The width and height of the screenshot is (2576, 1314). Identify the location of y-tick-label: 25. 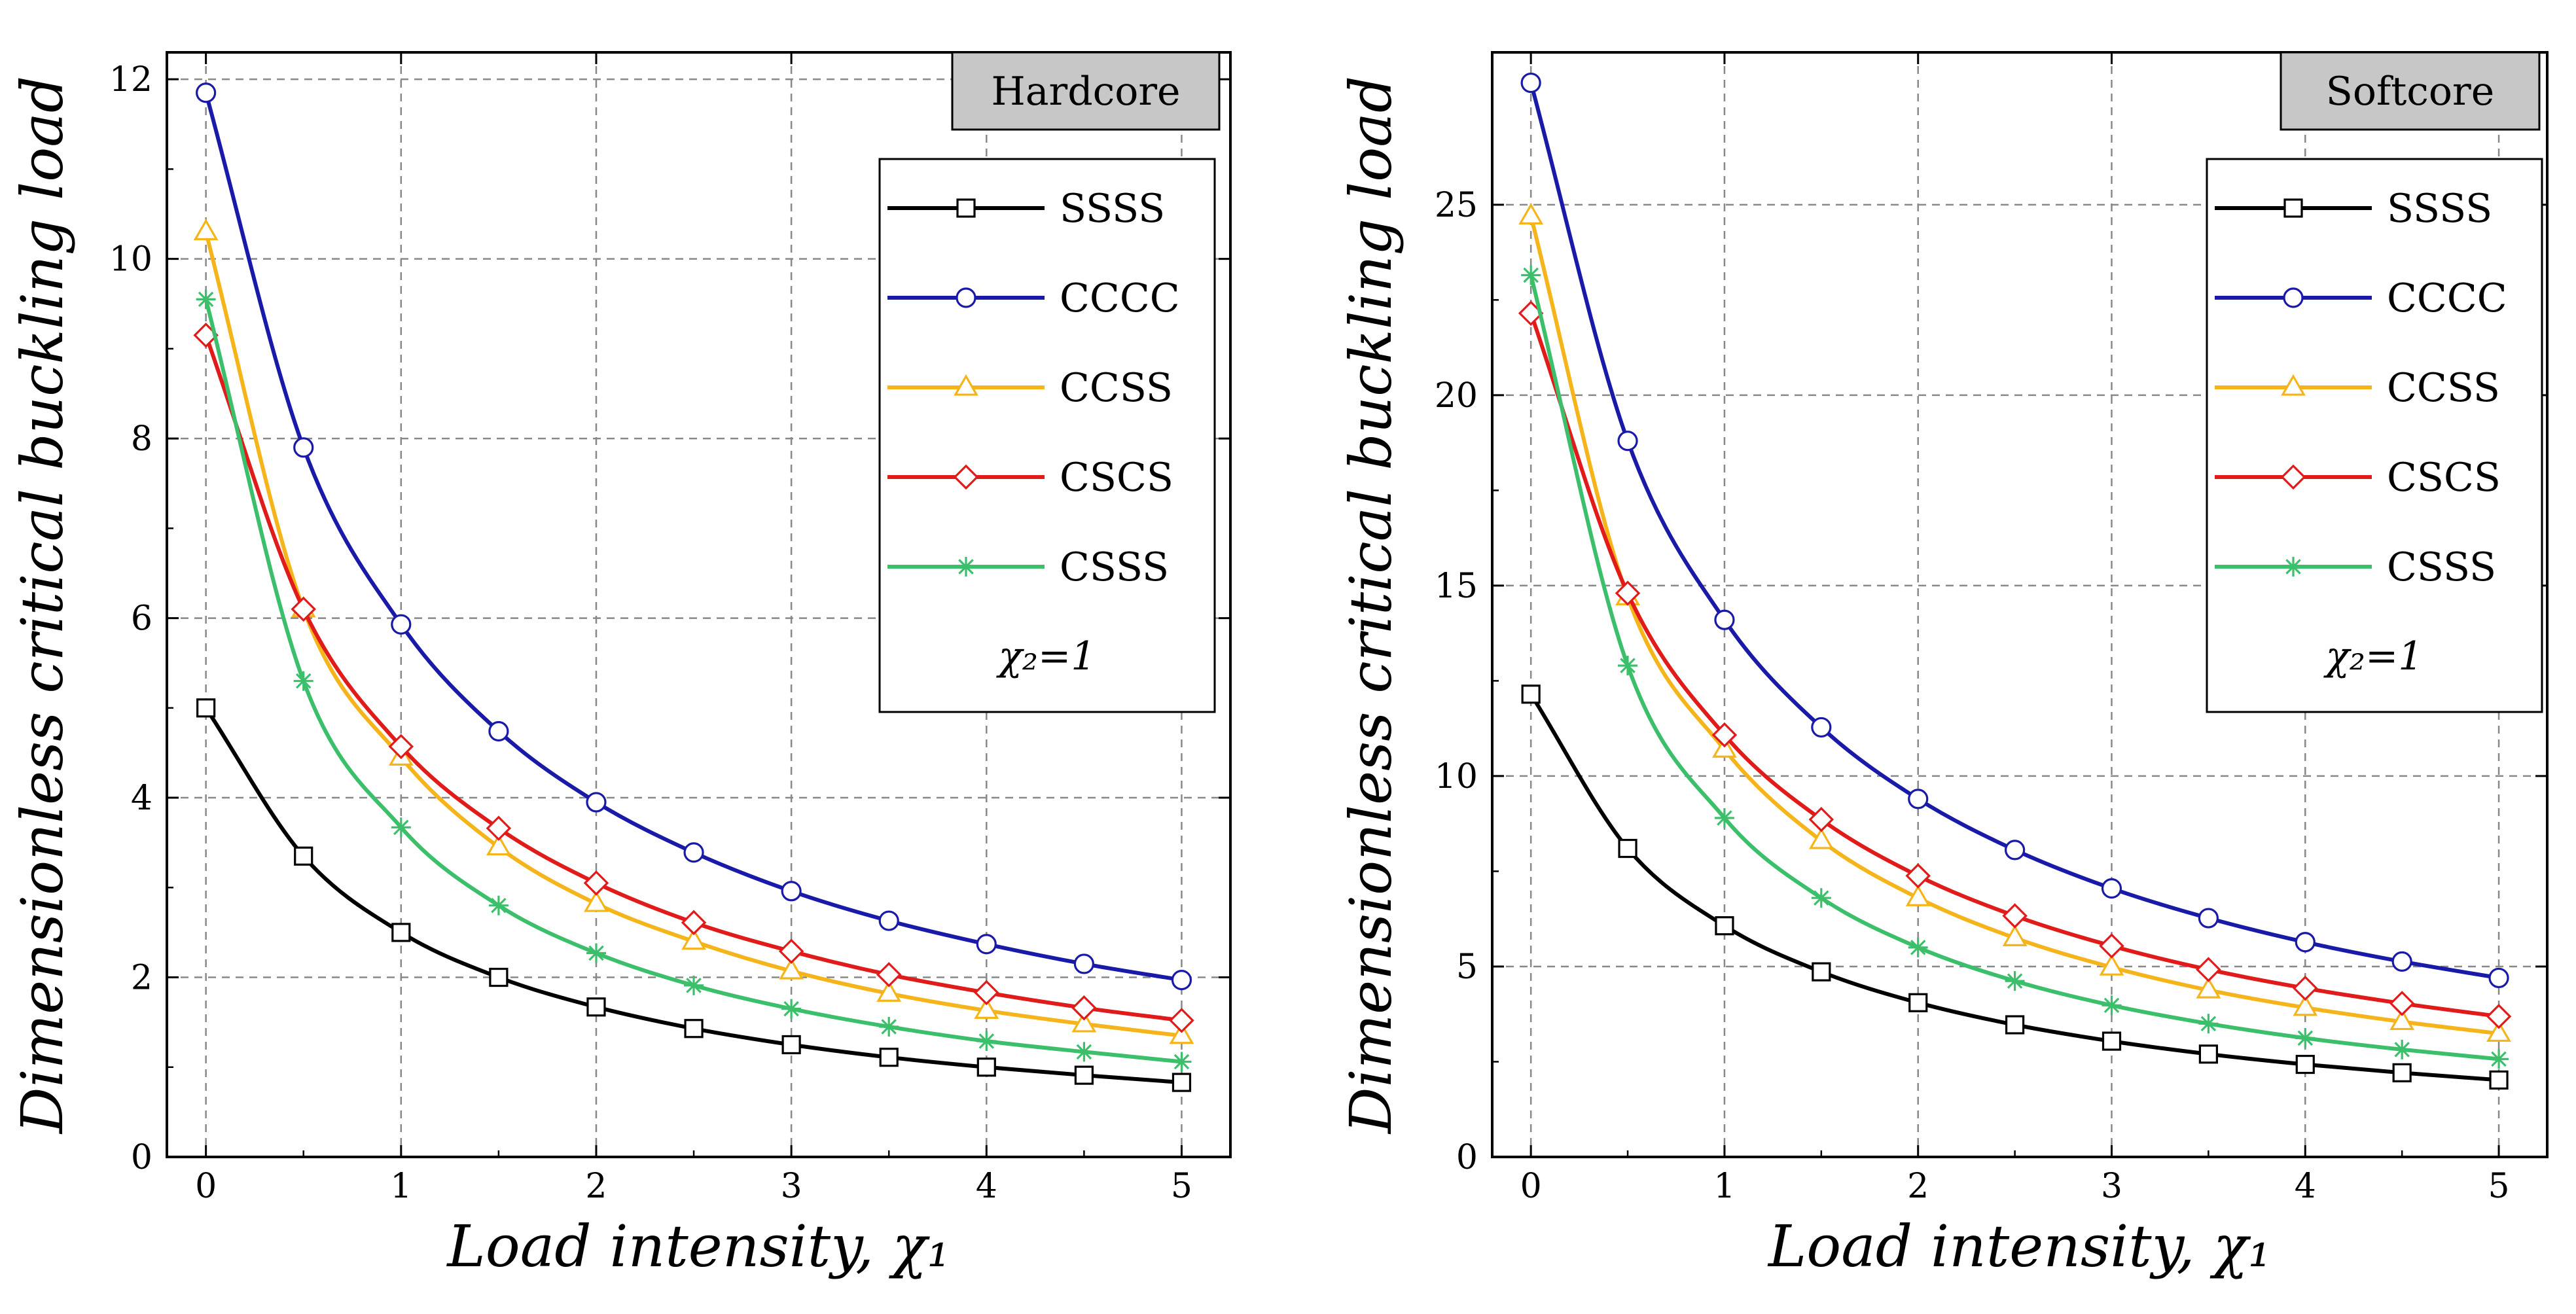
(1456, 205).